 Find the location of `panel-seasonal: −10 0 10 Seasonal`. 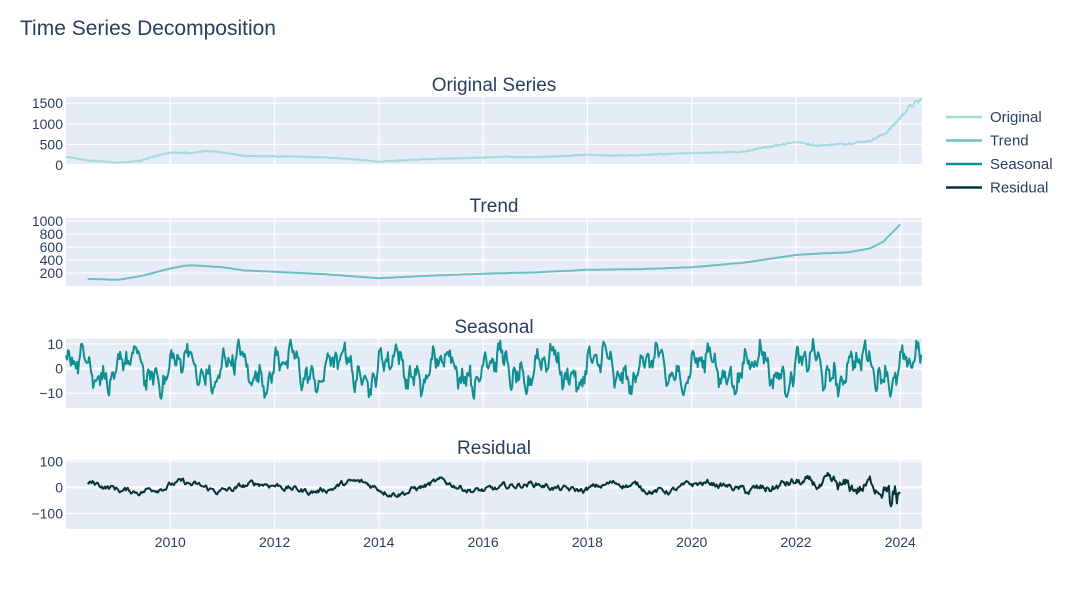

panel-seasonal: −10 0 10 Seasonal is located at coordinates (481, 362).